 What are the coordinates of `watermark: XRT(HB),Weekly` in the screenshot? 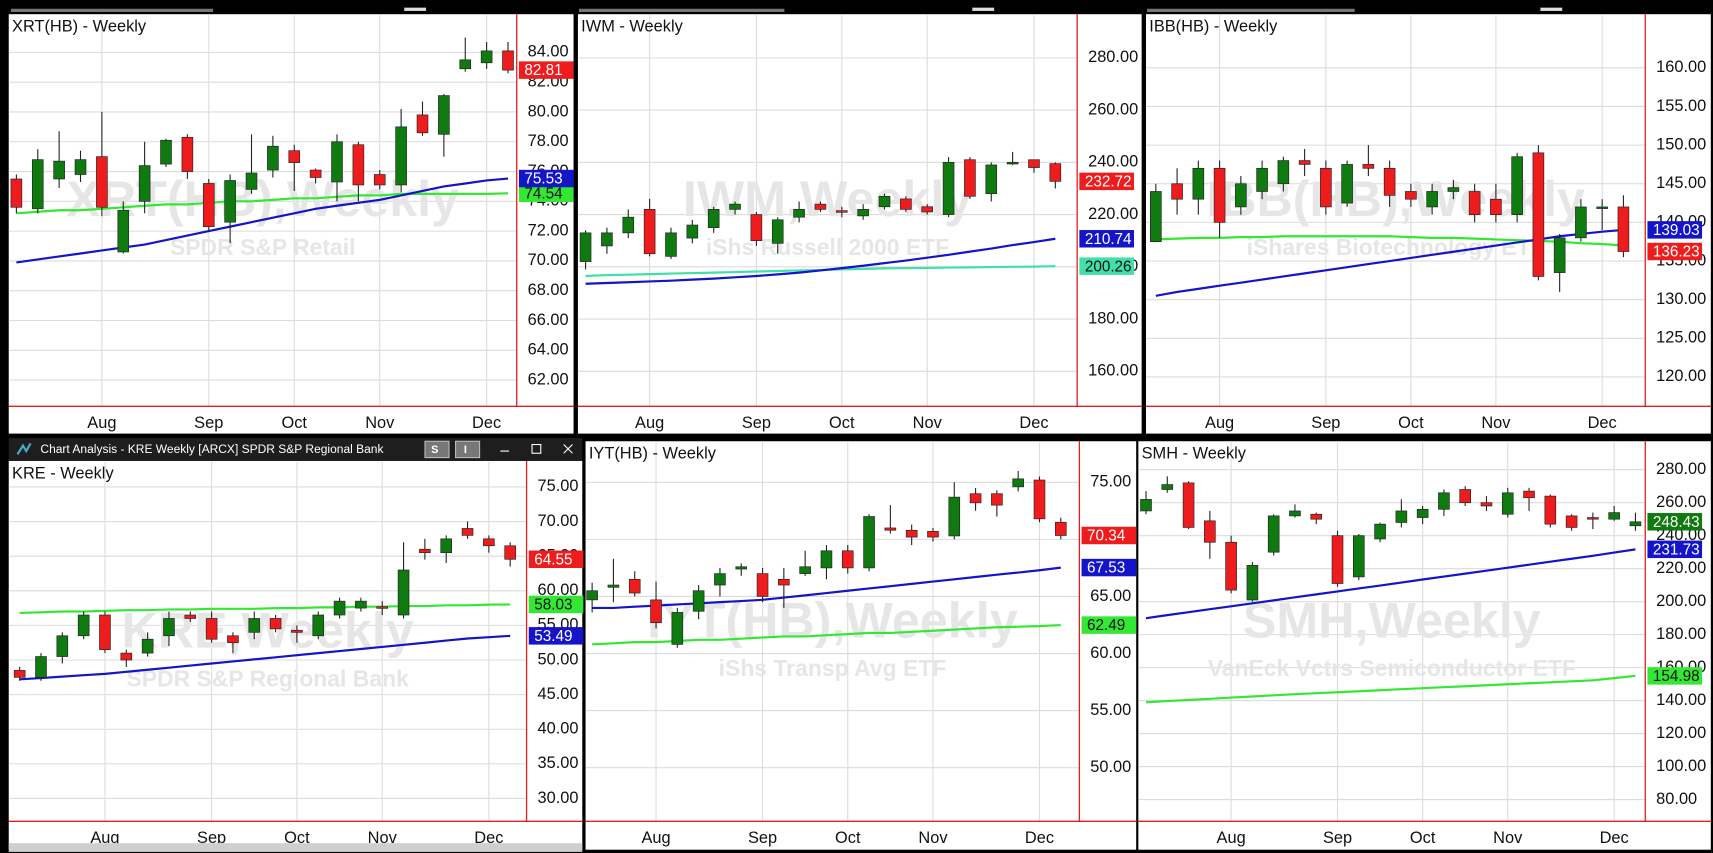 It's located at (262, 199).